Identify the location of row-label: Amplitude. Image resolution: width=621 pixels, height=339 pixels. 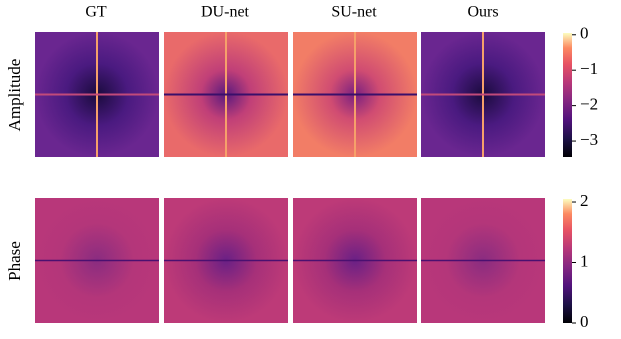
(14, 95).